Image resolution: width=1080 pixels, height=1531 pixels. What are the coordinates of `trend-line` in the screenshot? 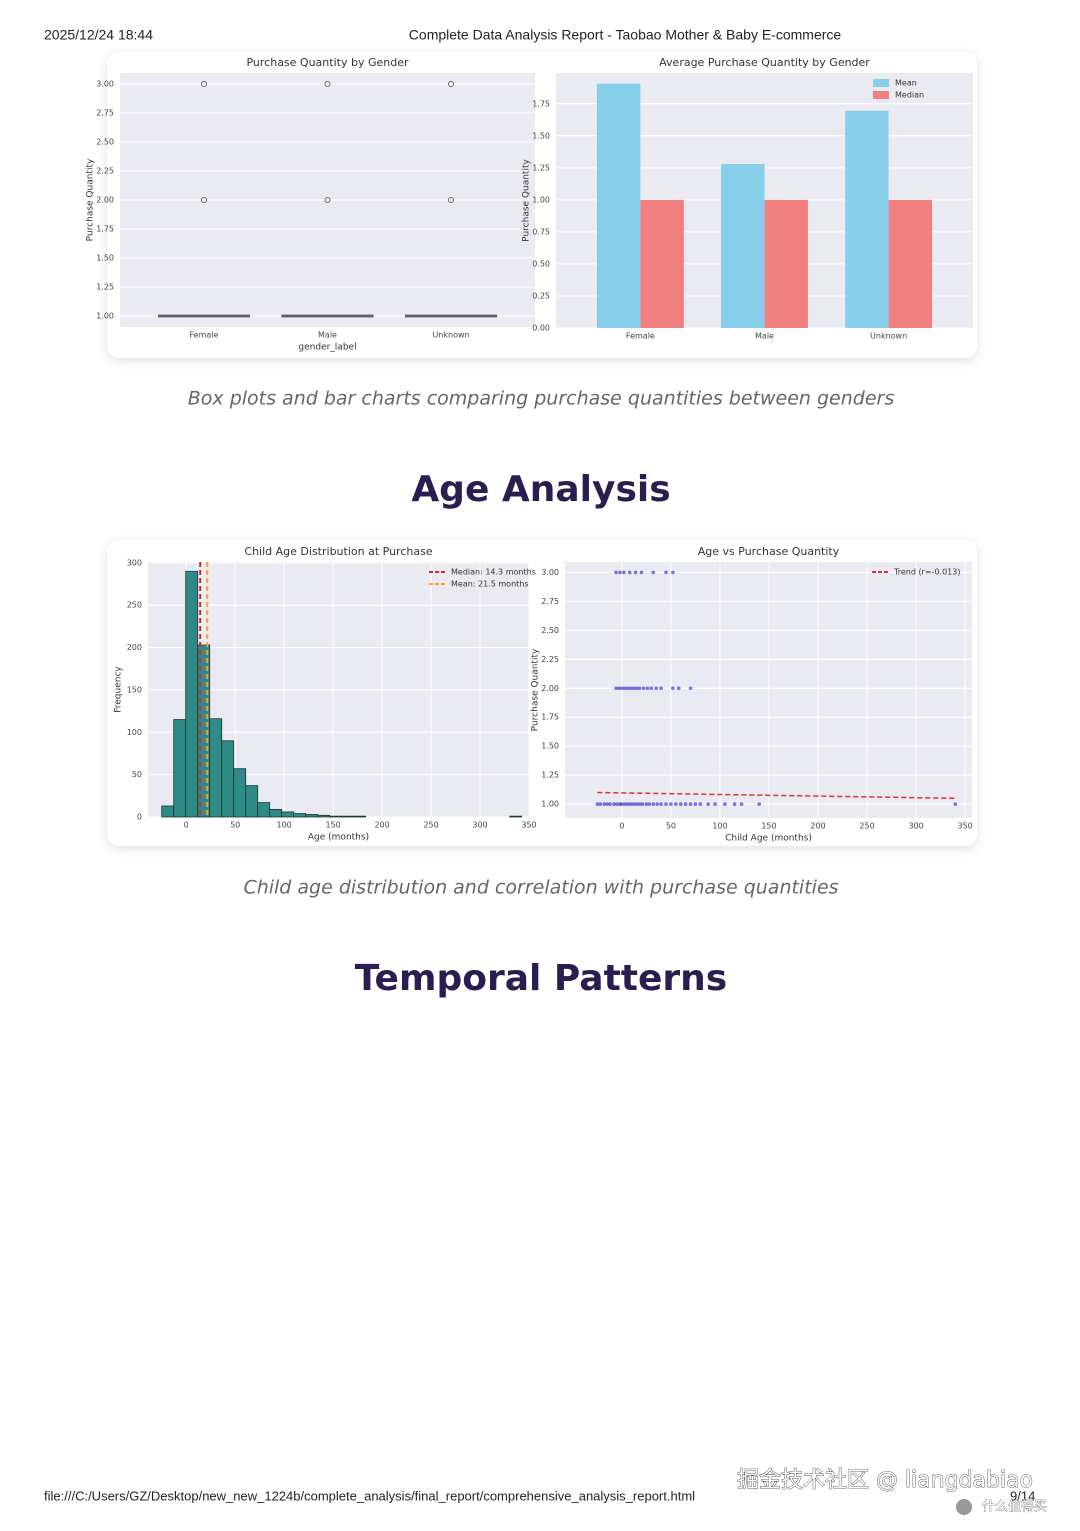 It's located at (776, 795).